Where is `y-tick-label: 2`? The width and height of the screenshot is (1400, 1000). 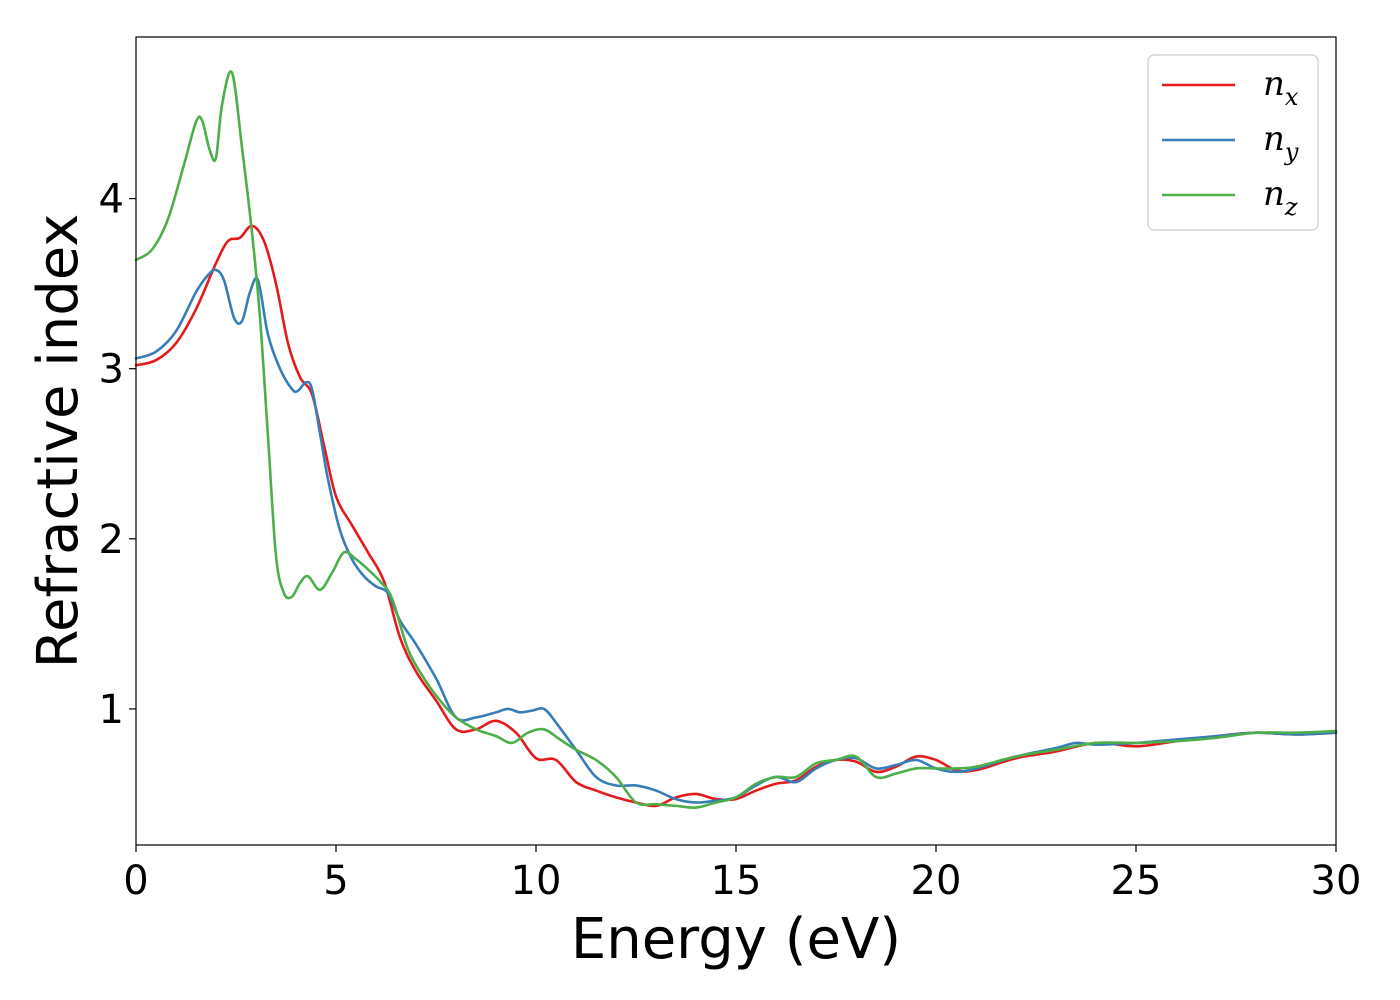
y-tick-label: 2 is located at coordinates (111, 540).